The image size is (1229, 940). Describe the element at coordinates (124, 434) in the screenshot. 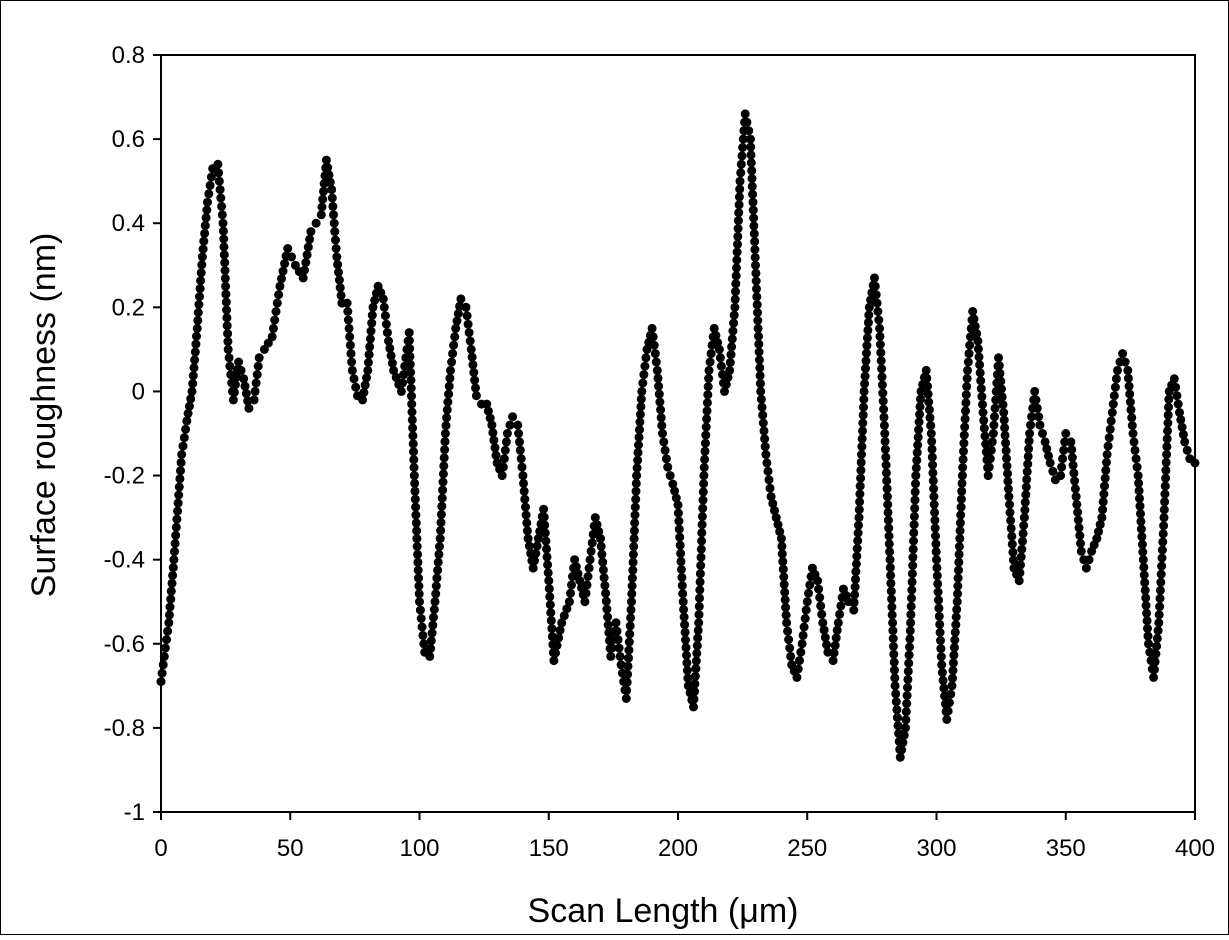

I see `y-tick-labels: 0.8 0.6 0.4 0.2 0 -0.2 -0.4 -0.6 -0.8 -1` at that location.